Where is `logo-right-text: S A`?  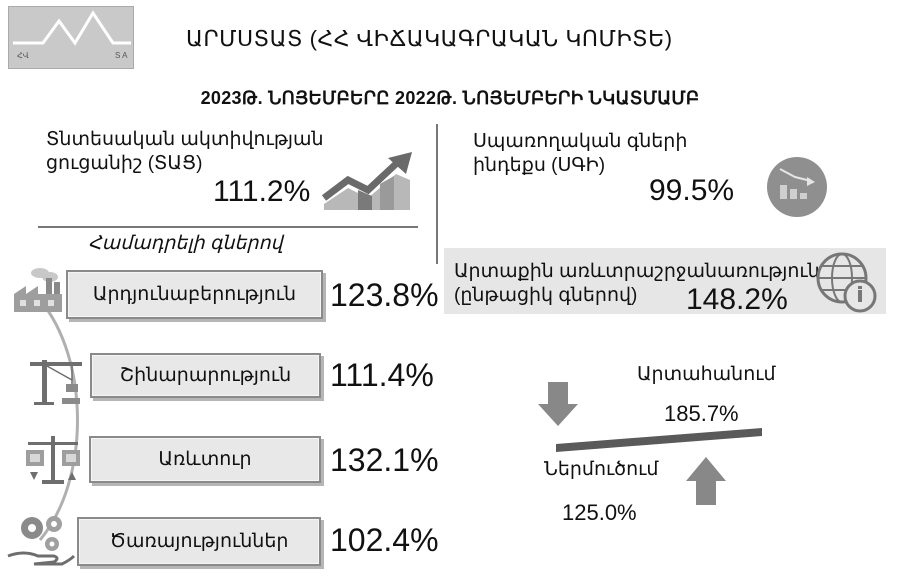 logo-right-text: S A is located at coordinates (121, 55).